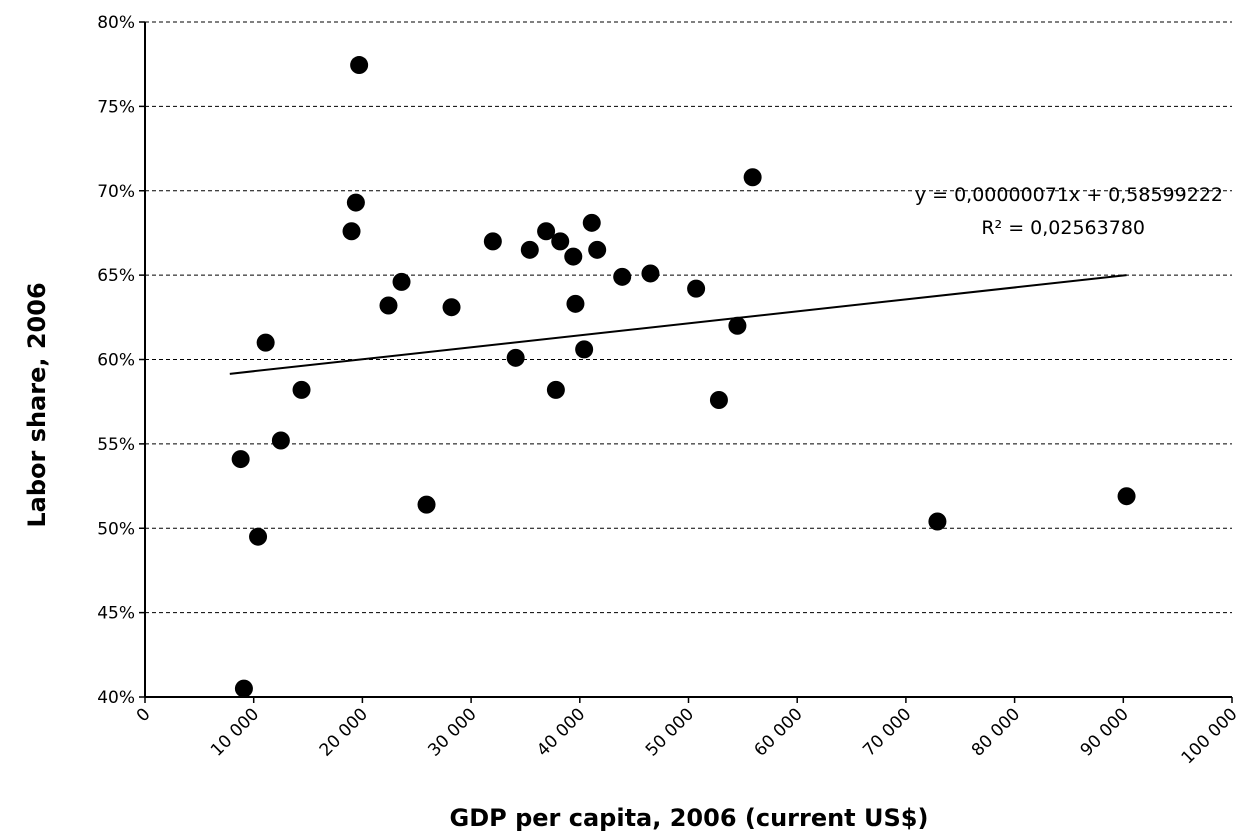 Image resolution: width=1243 pixels, height=839 pixels. What do you see at coordinates (1063, 228) in the screenshot?
I see `r-squared: R² = 0,02563780` at bounding box center [1063, 228].